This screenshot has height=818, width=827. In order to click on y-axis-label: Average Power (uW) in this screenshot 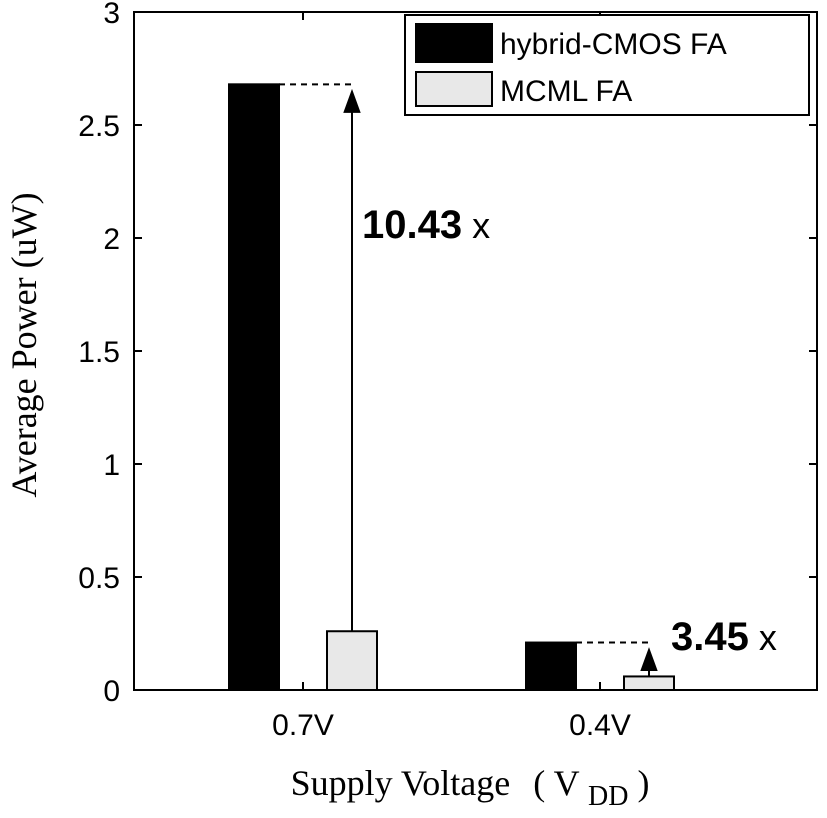, I will do `click(24, 344)`.